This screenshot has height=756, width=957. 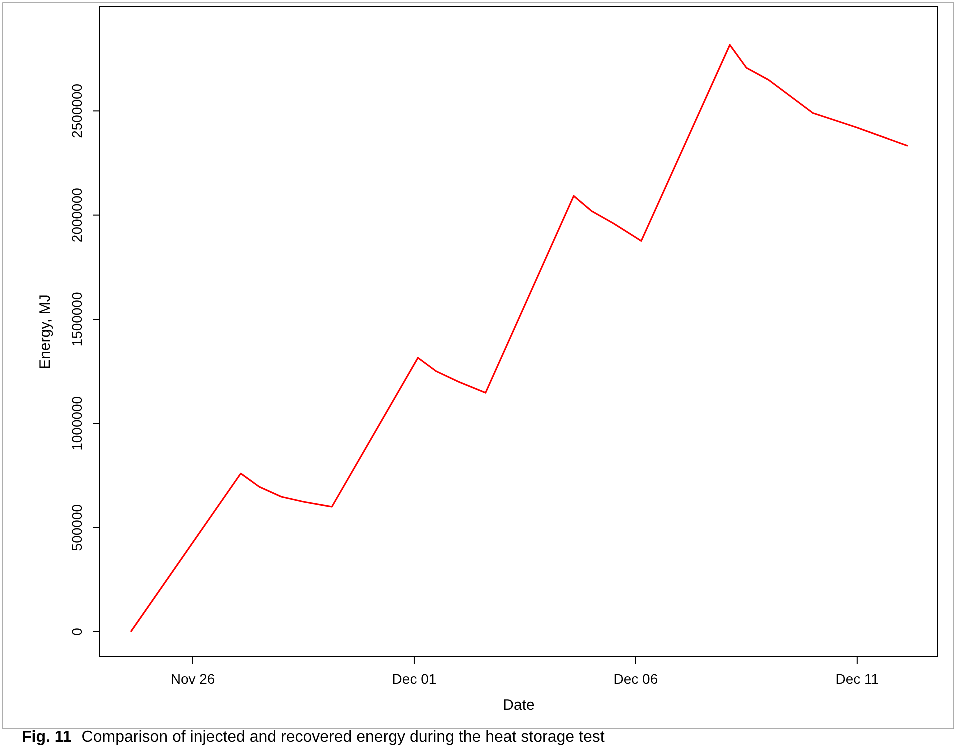 I want to click on x-tick-label: Nov 26, so click(x=193, y=679).